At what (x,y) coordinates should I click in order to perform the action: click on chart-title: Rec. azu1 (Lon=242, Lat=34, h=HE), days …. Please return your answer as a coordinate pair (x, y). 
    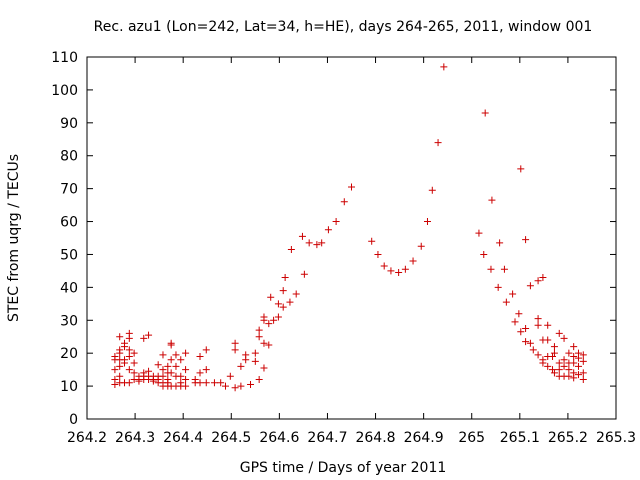
    Looking at the image, I should click on (343, 27).